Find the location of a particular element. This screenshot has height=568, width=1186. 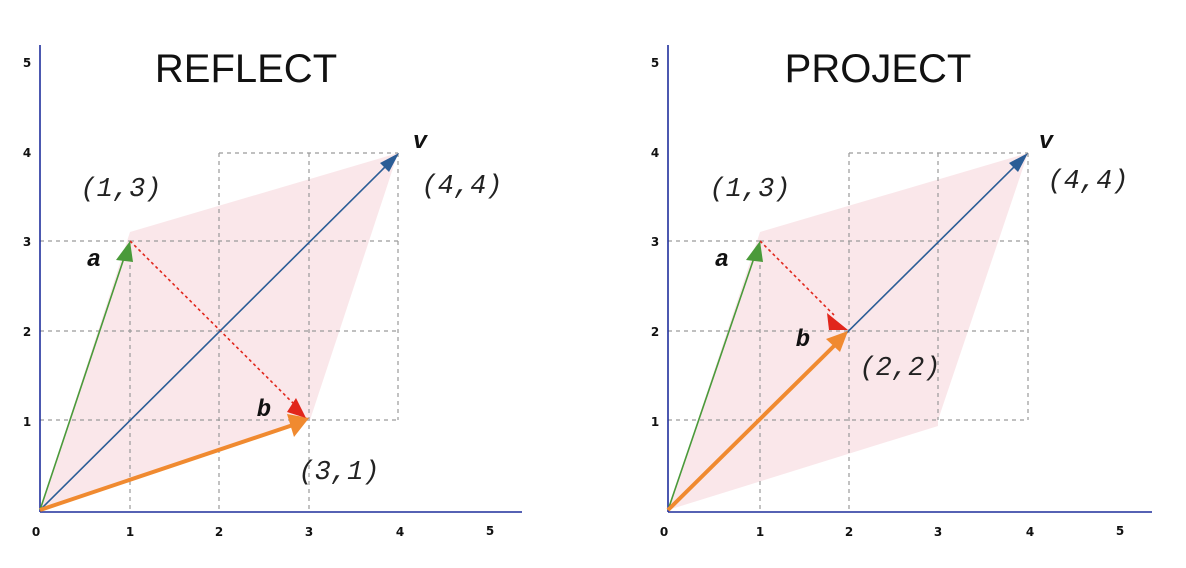

reflection-line is located at coordinates (216, 326).